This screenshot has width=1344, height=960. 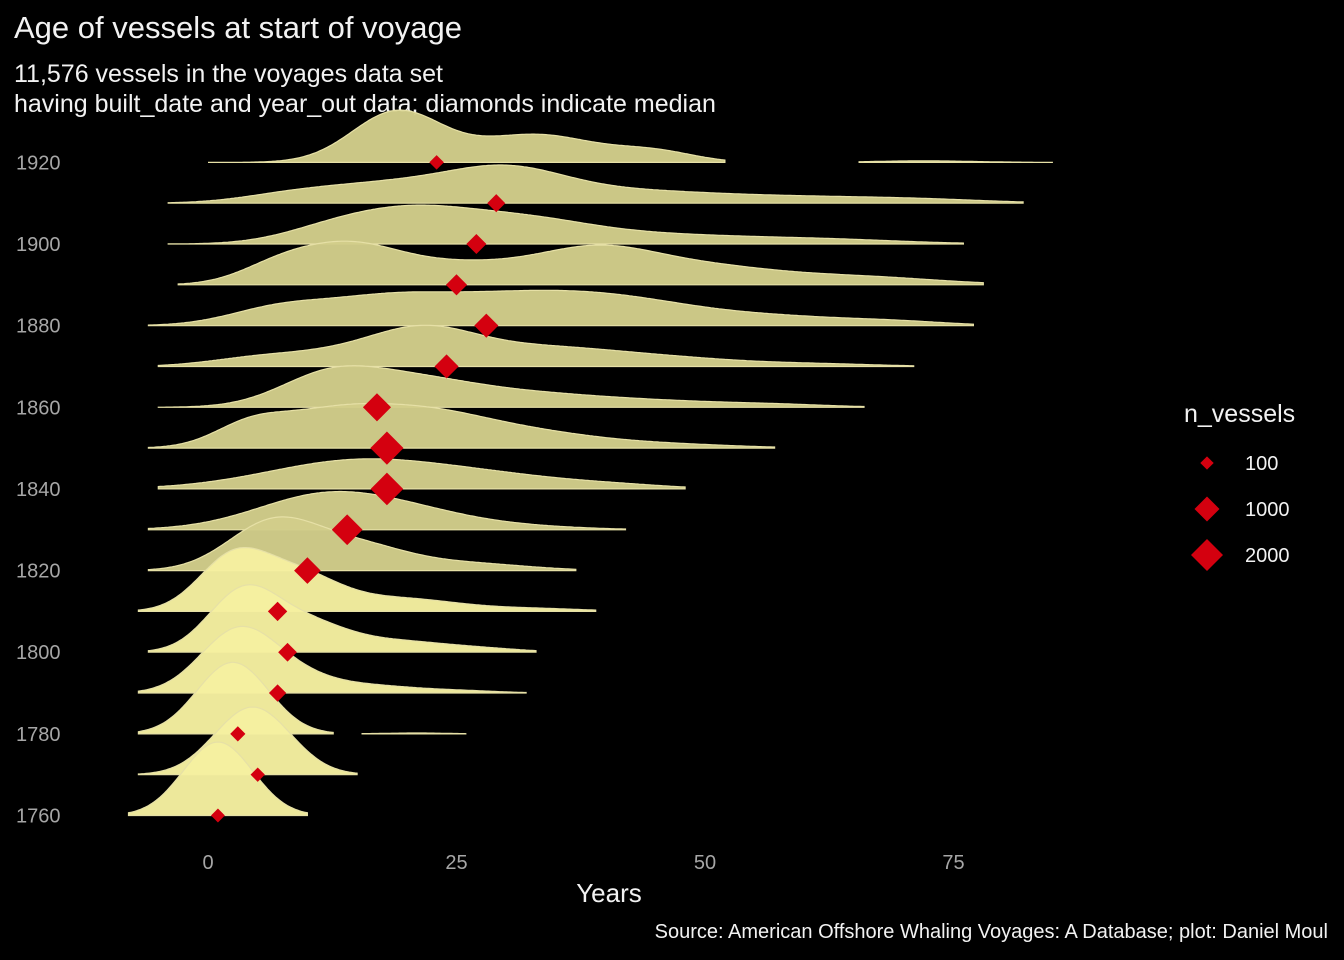 What do you see at coordinates (38, 327) in the screenshot?
I see `y-tick-label-1880: 1880` at bounding box center [38, 327].